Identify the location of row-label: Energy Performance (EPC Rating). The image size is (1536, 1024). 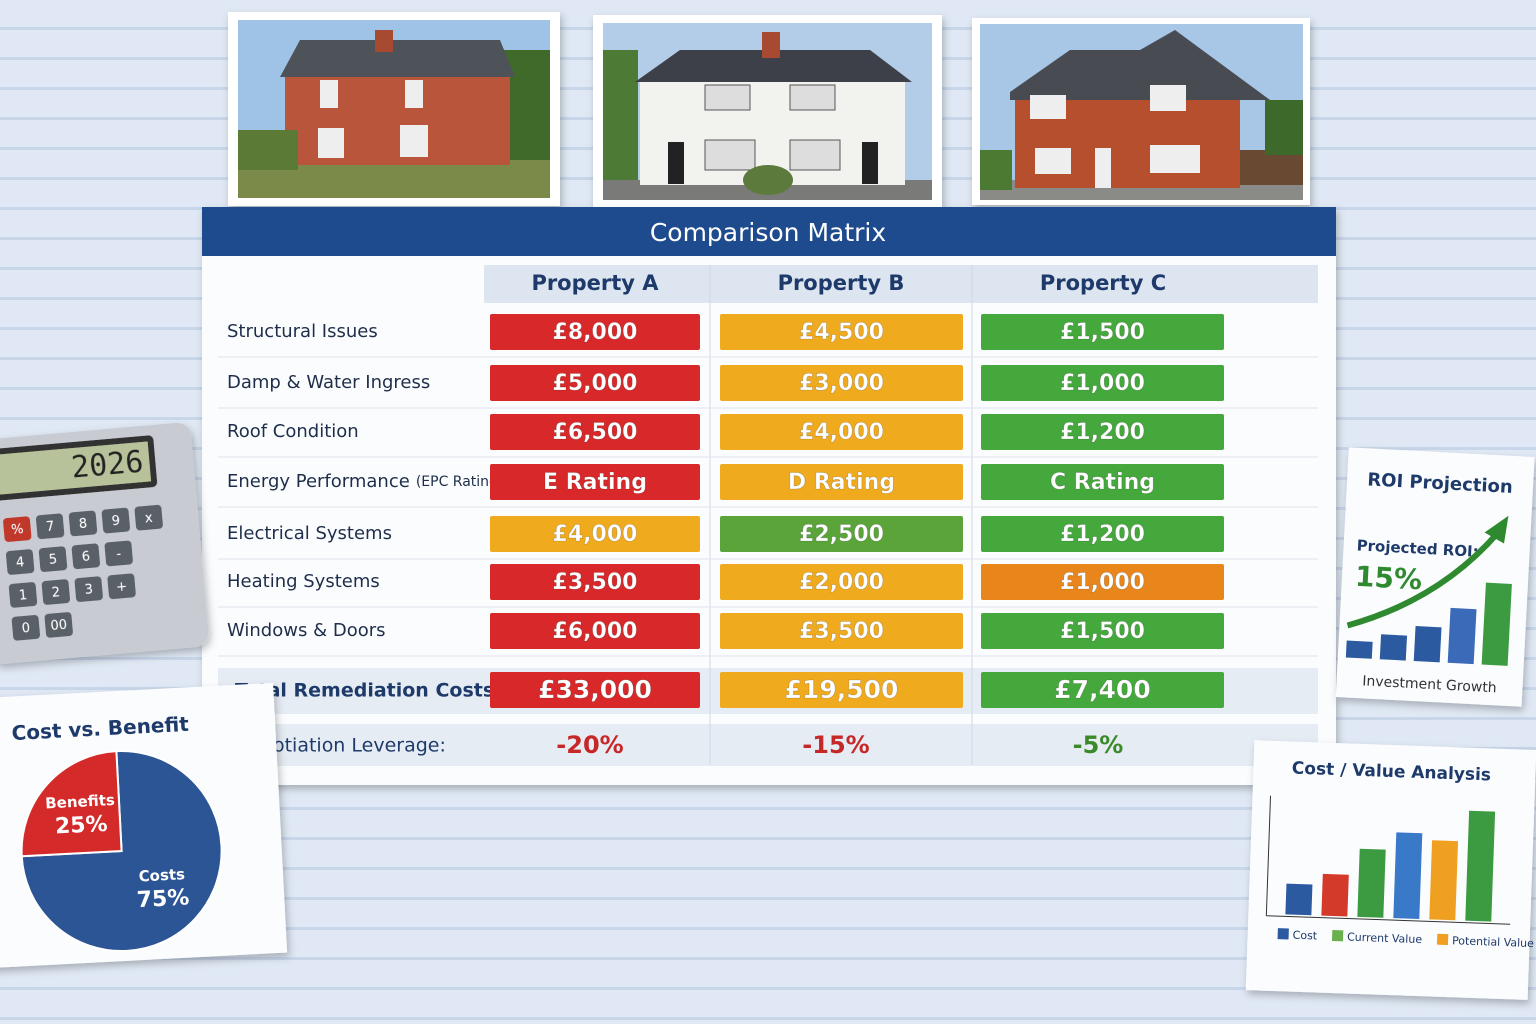
(365, 481).